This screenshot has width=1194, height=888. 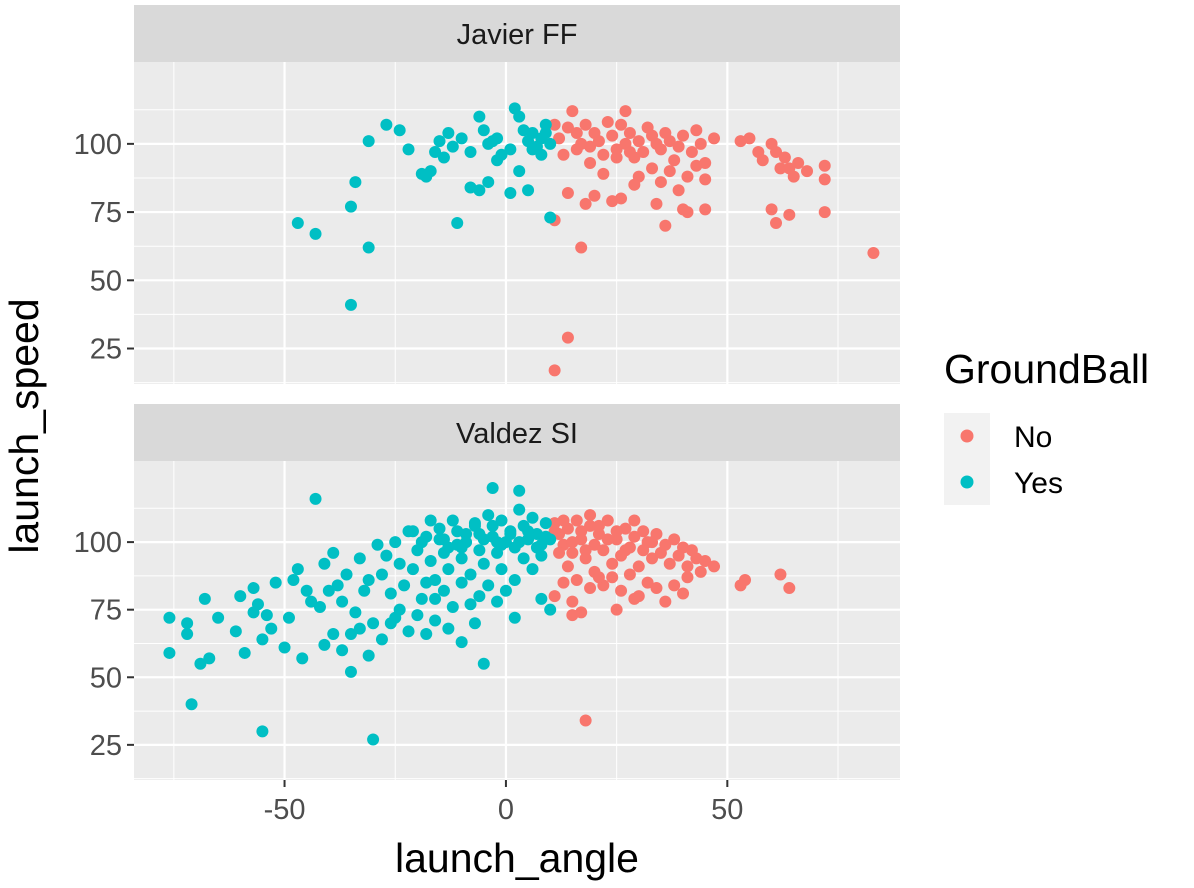 I want to click on y-axis-title: launch_speed, so click(x=24, y=425).